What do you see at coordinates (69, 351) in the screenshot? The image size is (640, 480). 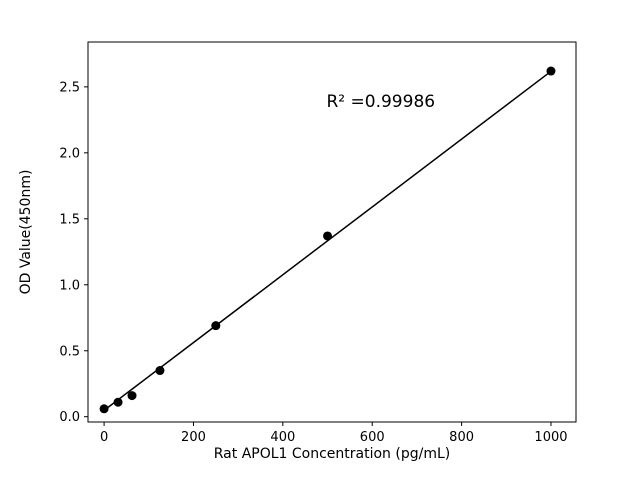 I see `y-tick-label: 0.5` at bounding box center [69, 351].